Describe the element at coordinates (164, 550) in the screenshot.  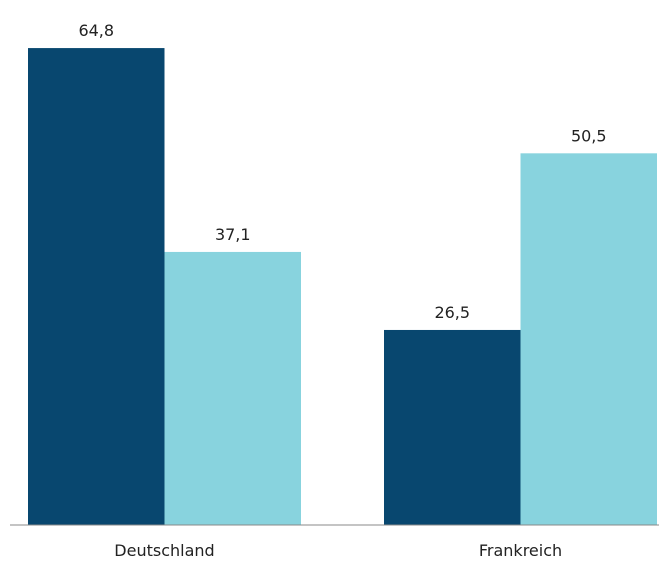
I see `category-label-deutschland: Deutschland` at that location.